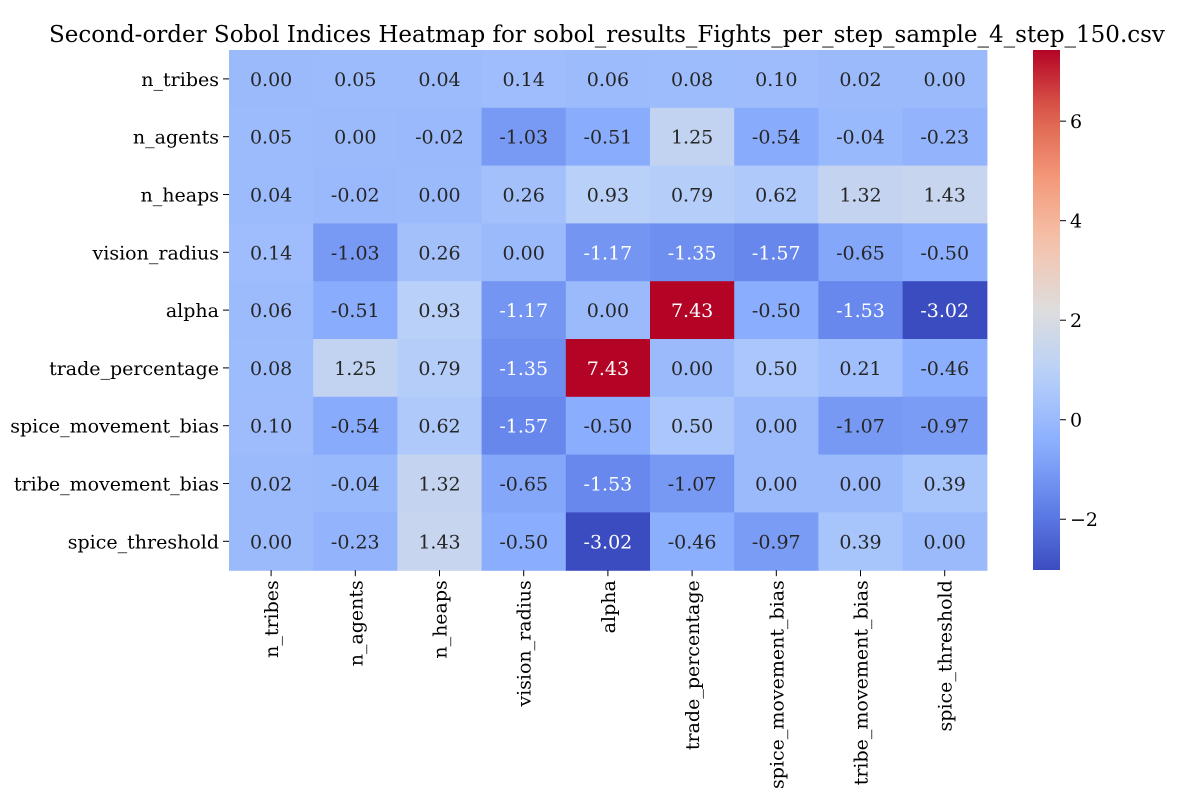  What do you see at coordinates (439, 138) in the screenshot?
I see `cell-value-label: -0.02` at bounding box center [439, 138].